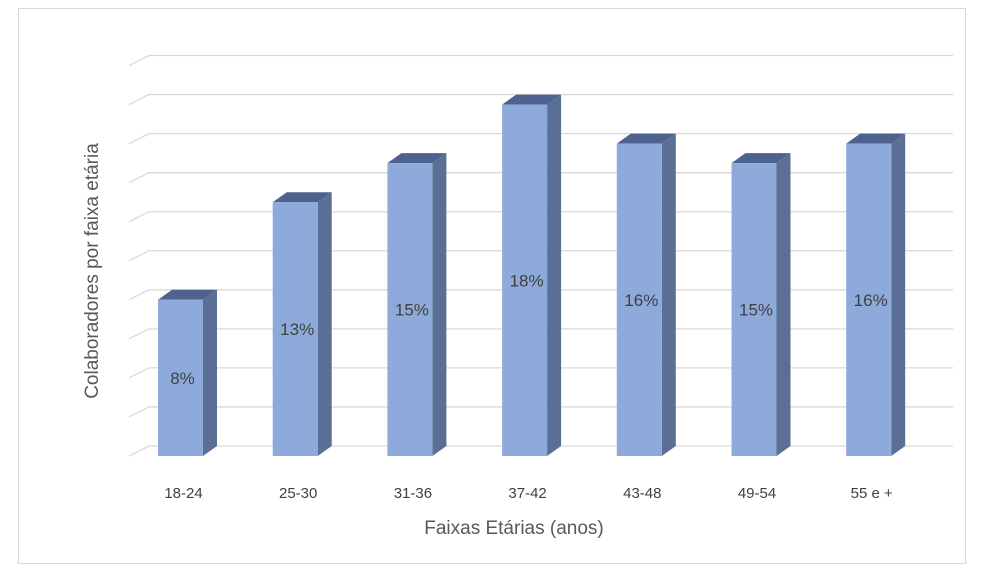  I want to click on data-label: 8%, so click(182, 378).